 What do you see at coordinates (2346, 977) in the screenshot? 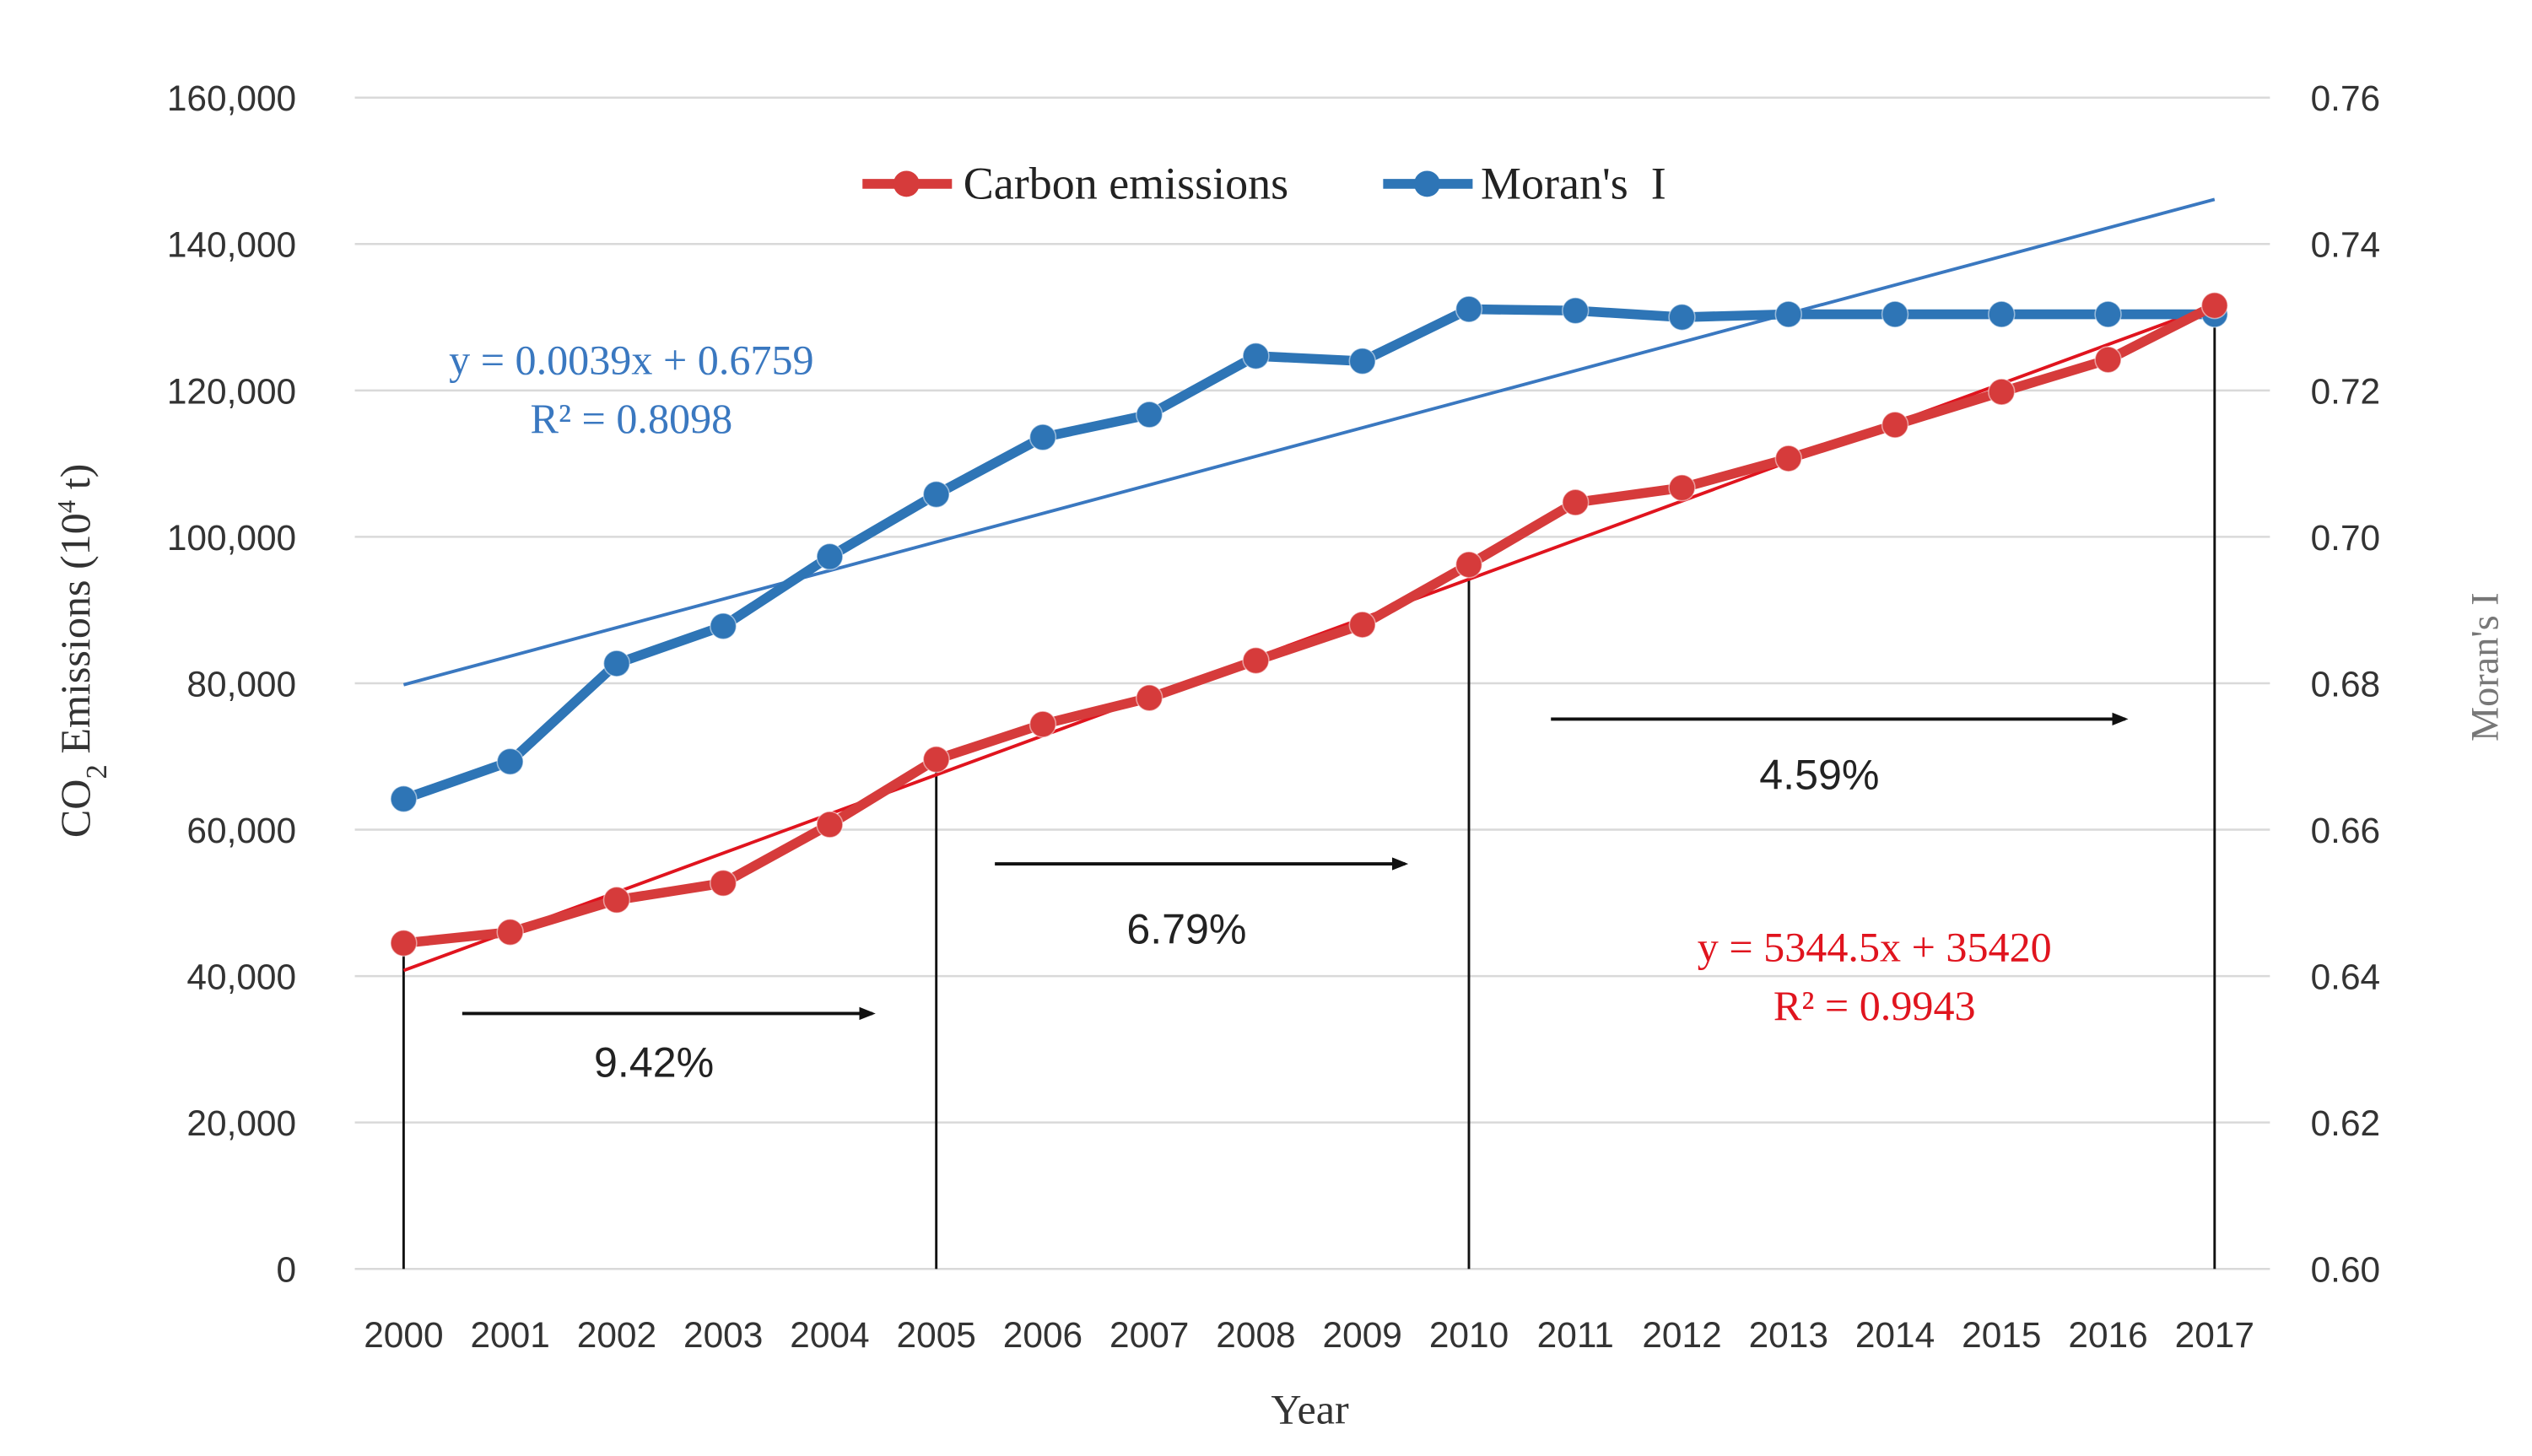
I see `y2-tick-label: 0.64` at bounding box center [2346, 977].